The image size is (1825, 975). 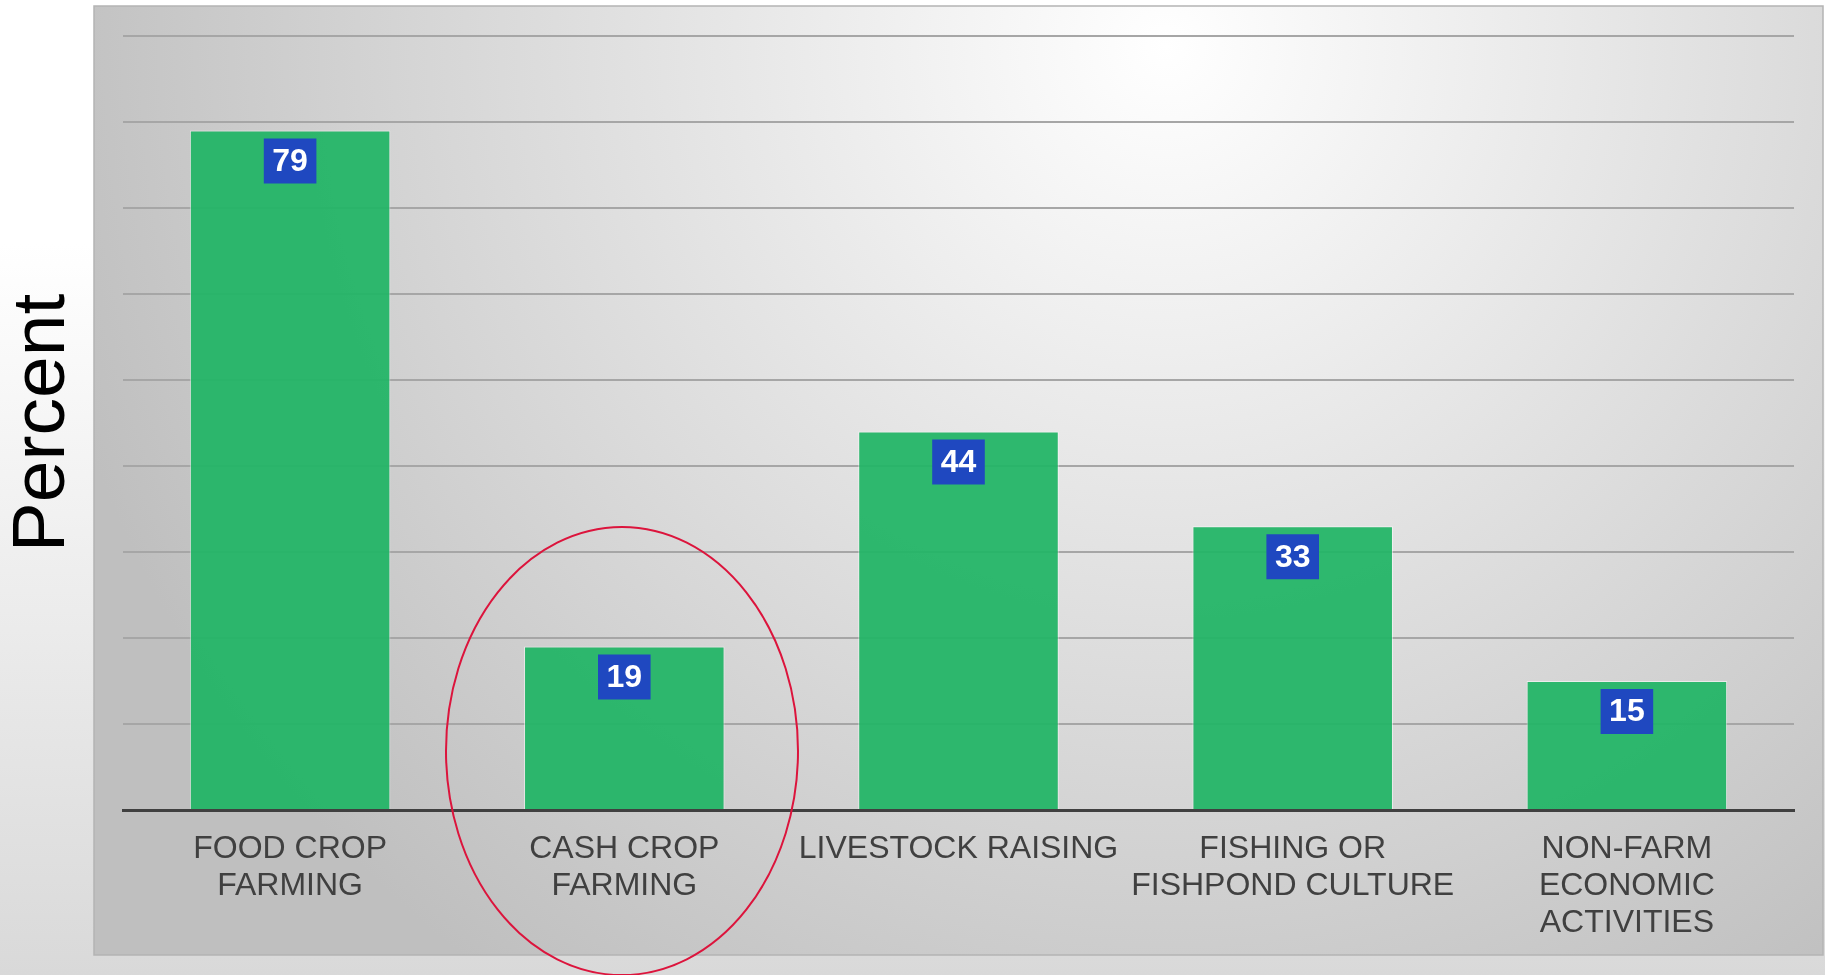 What do you see at coordinates (1293, 866) in the screenshot?
I see `x-tick-label: FISHING OR FISHPOND CULTURE` at bounding box center [1293, 866].